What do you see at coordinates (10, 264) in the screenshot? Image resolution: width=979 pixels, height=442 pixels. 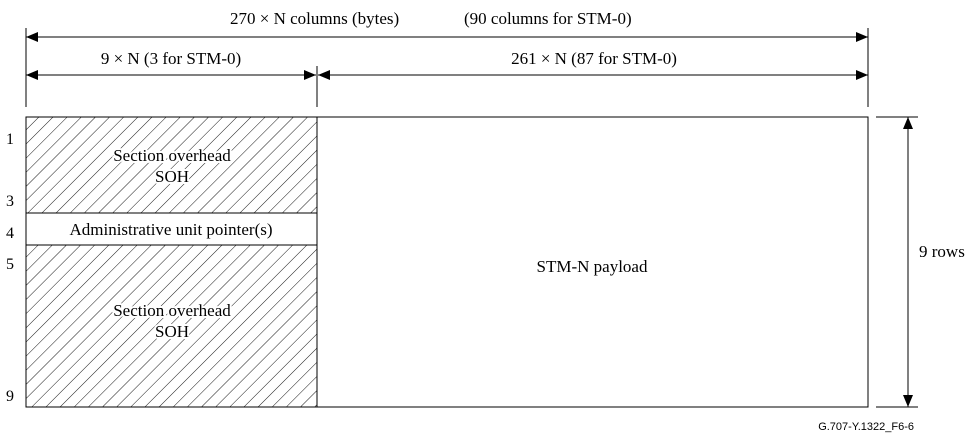 I see `row-number-5: 5` at bounding box center [10, 264].